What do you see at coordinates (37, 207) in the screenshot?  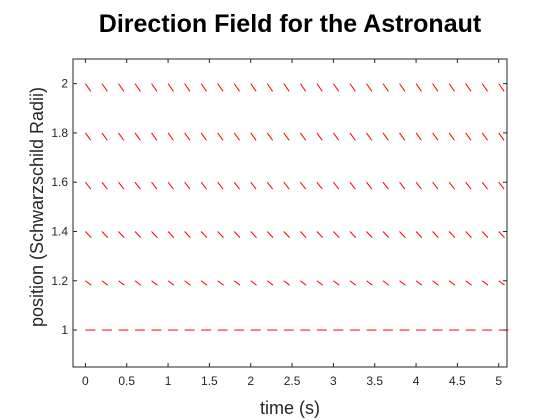 I see `y-axis-label: position (Schwarzschild Radii)` at bounding box center [37, 207].